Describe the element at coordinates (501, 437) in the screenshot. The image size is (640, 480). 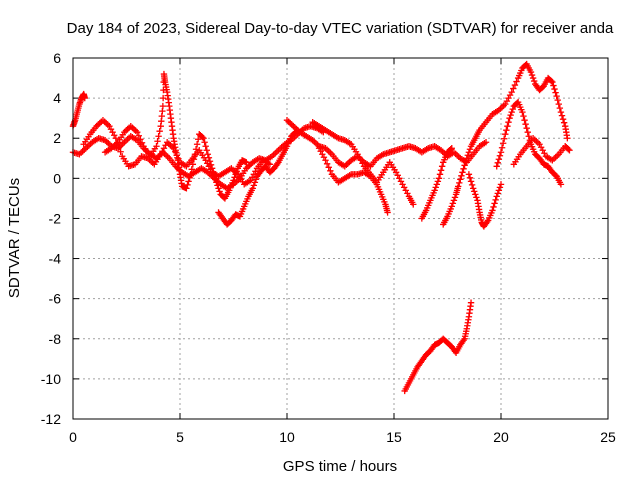
I see `x-tick-label: 20` at that location.